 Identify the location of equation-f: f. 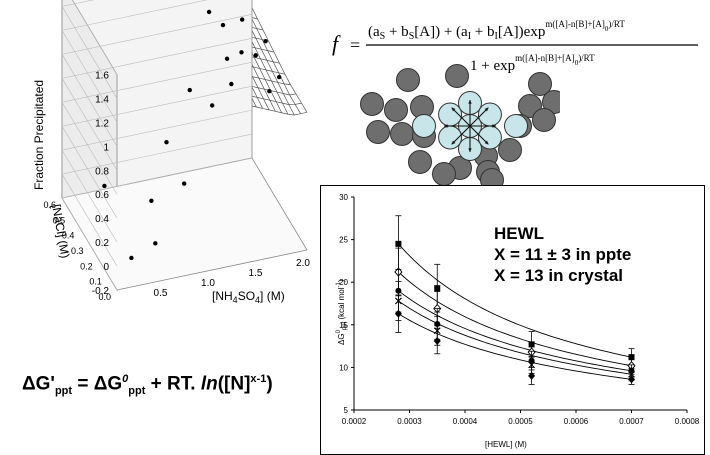
(336, 43).